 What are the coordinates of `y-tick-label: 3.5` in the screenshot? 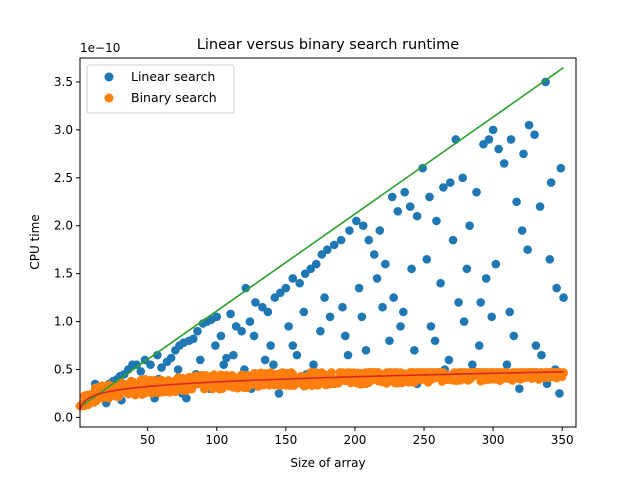 It's located at (63, 82).